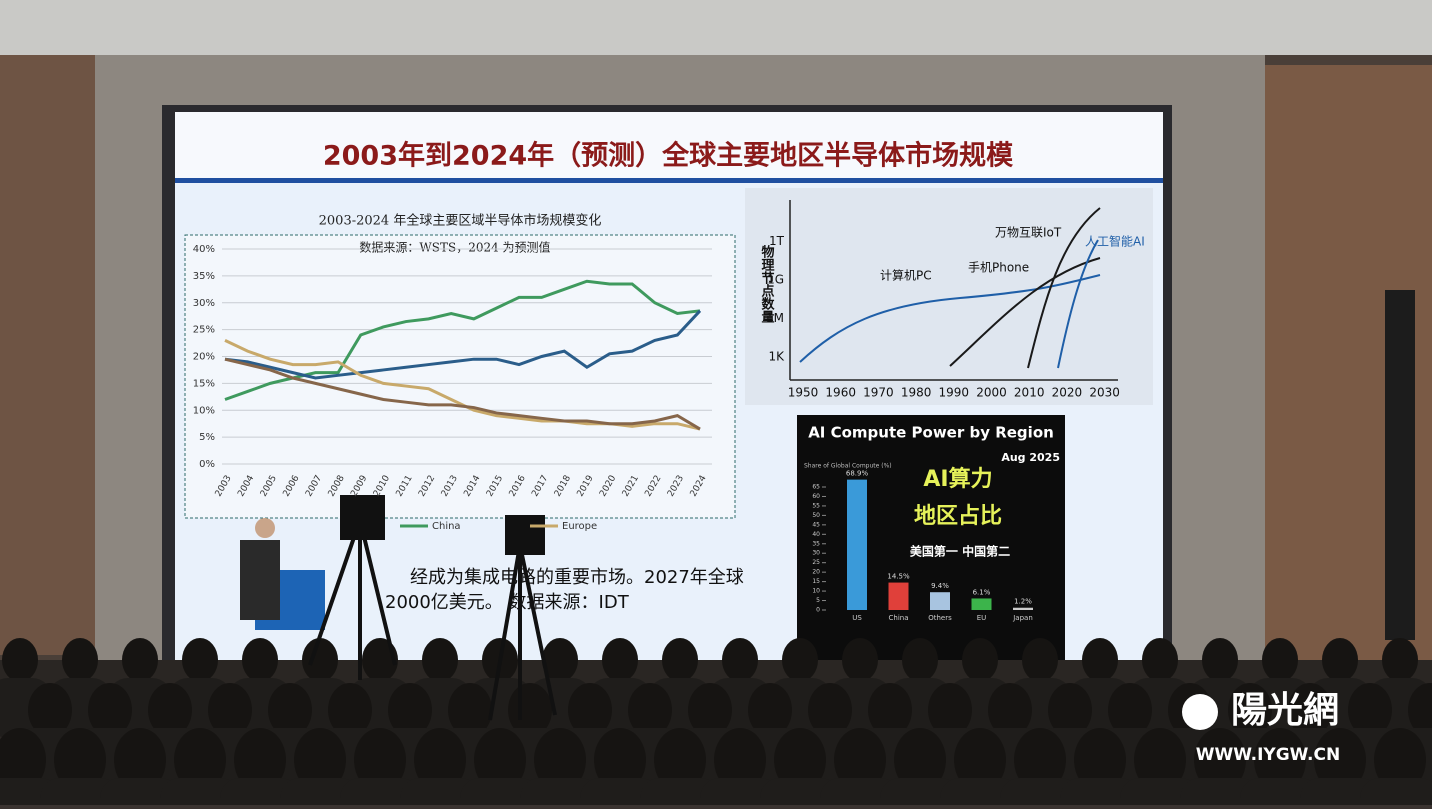 The width and height of the screenshot is (1432, 809). Describe the element at coordinates (1400, 465) in the screenshot. I see `speaker` at that location.